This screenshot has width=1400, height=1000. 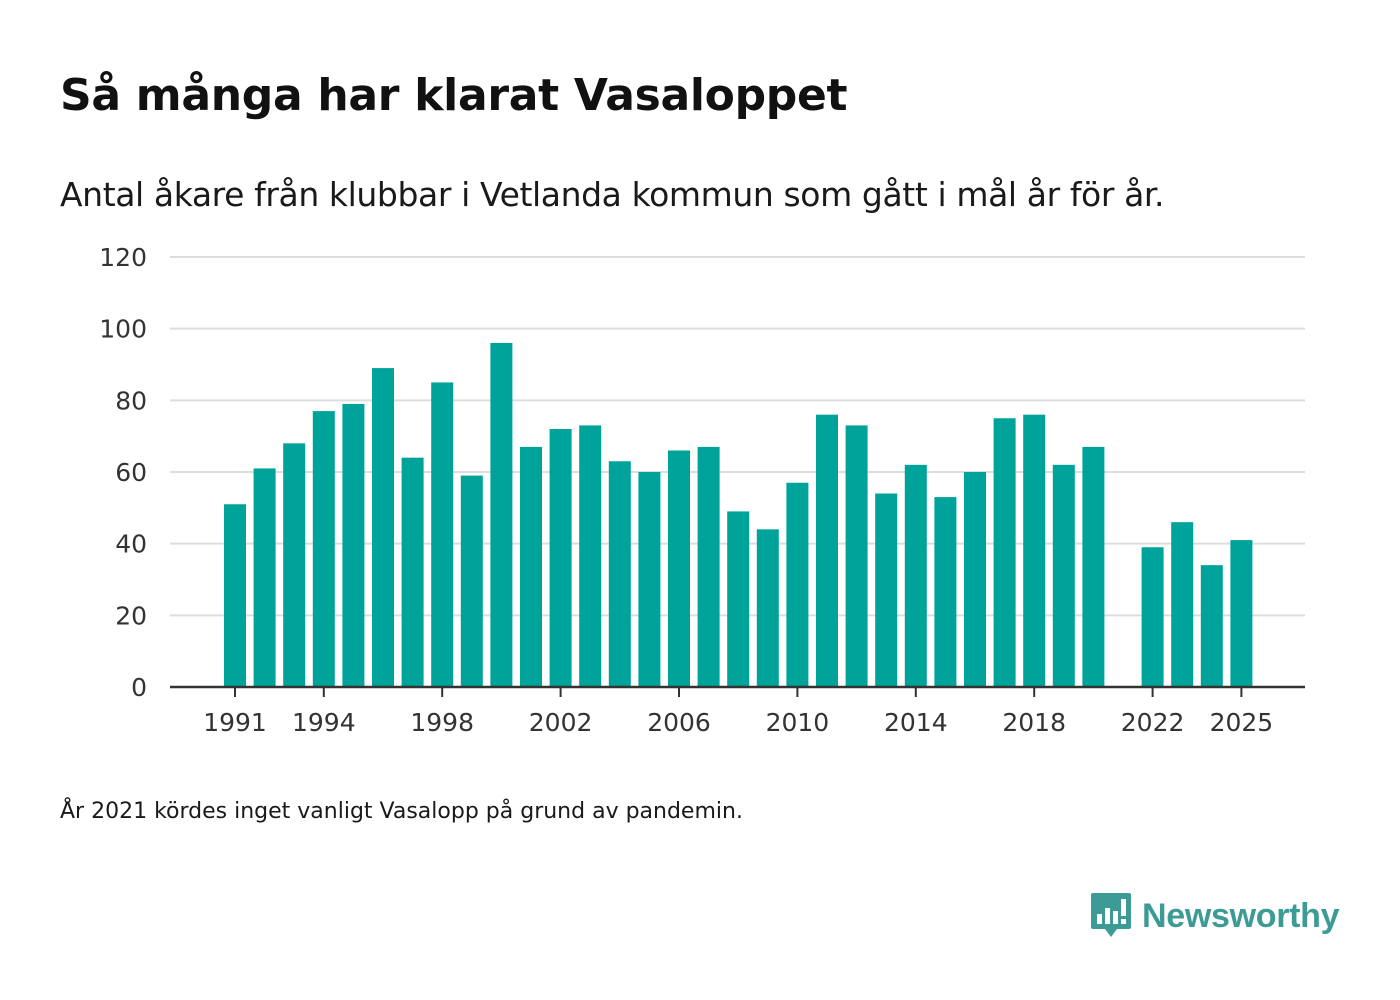 What do you see at coordinates (915, 575) in the screenshot?
I see `bar-2014` at bounding box center [915, 575].